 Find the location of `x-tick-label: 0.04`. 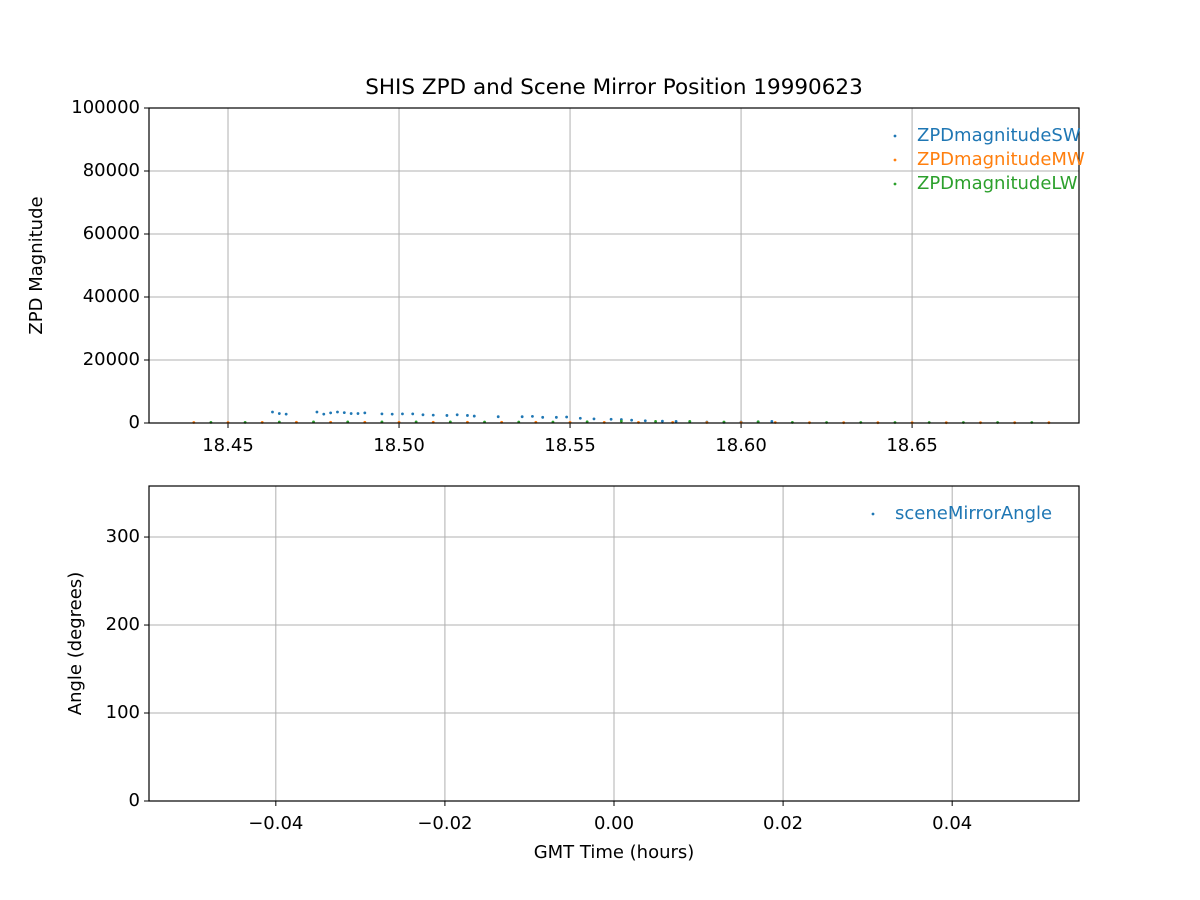

x-tick-label: 0.04 is located at coordinates (952, 823).